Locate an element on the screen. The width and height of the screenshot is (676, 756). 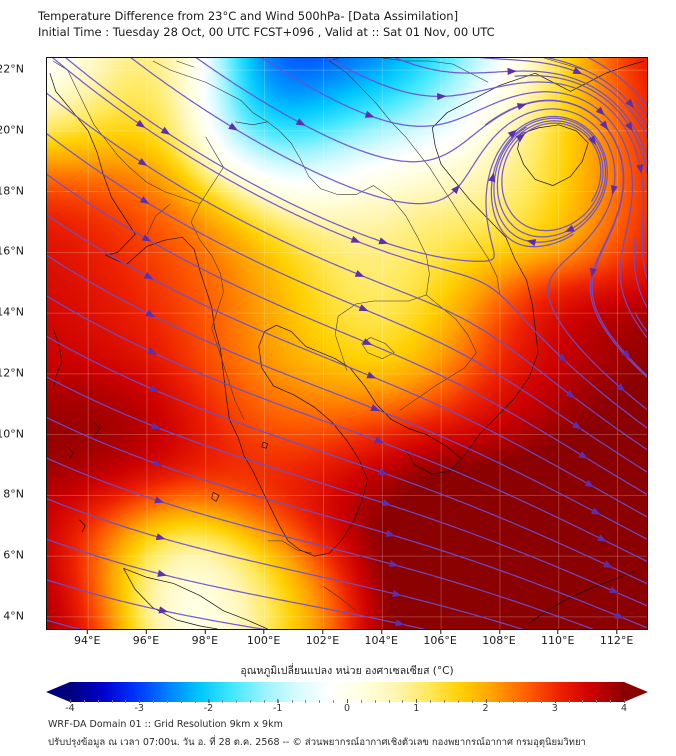
latitude-tick-label: 16°N is located at coordinates (12, 251).